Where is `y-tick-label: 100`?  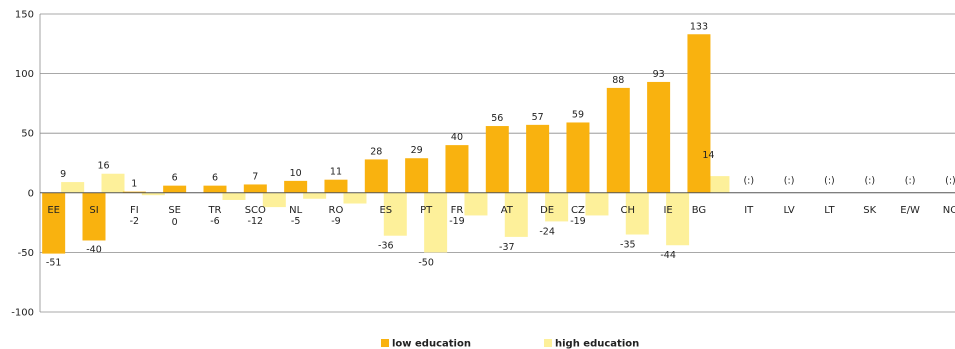 y-tick-label: 100 is located at coordinates (24, 74).